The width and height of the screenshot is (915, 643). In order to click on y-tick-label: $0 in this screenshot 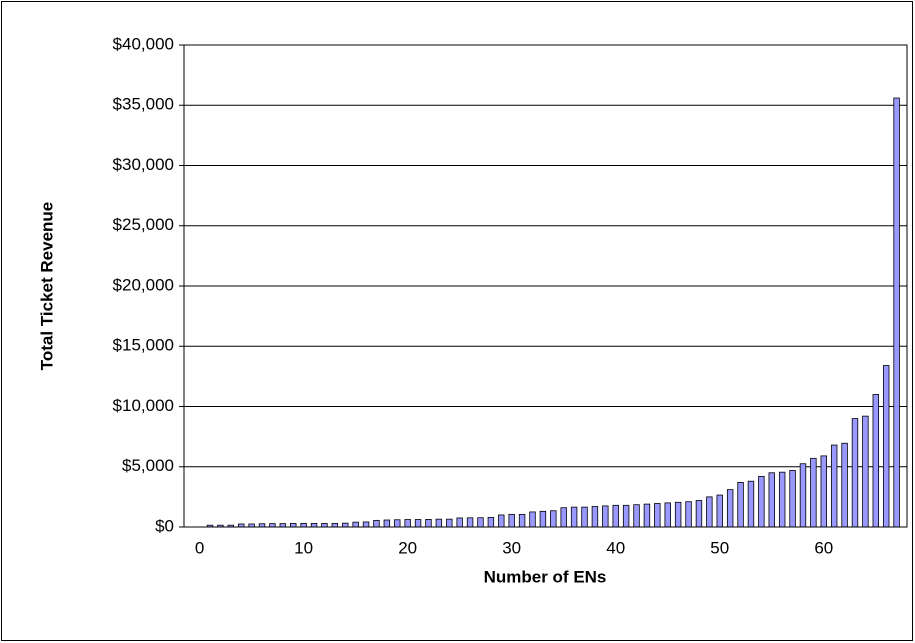, I will do `click(164, 525)`.